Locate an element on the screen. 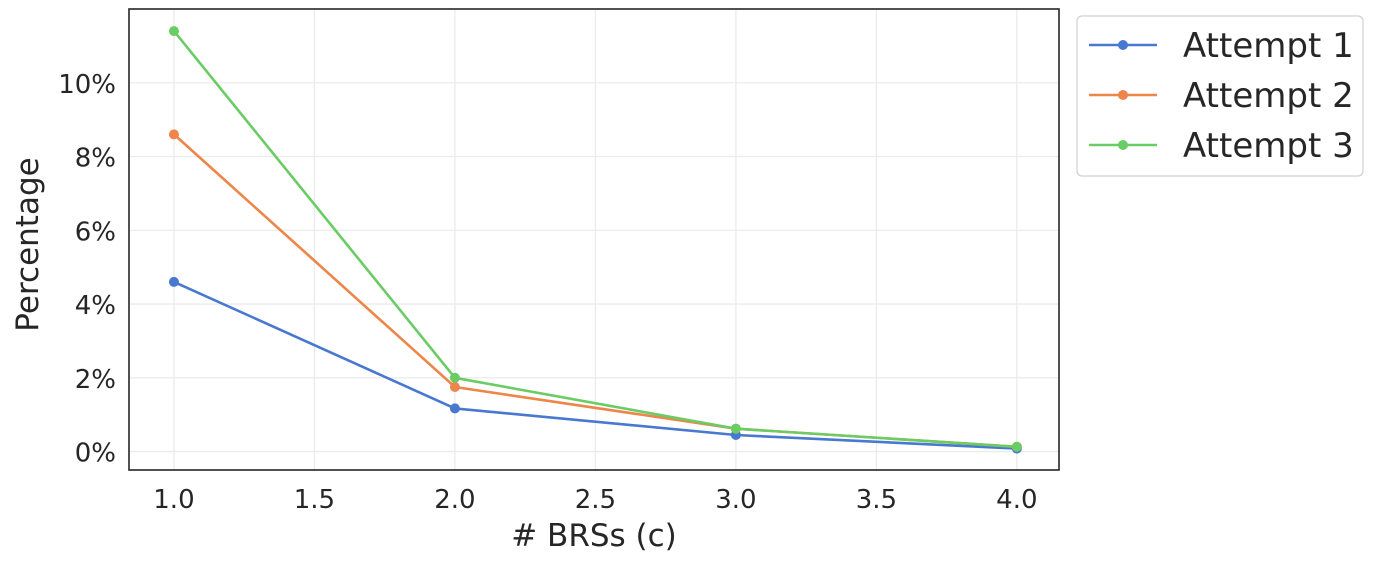 The image size is (1373, 562). y-axis-ticks: 0% 2% 4% 6% 8% 10% is located at coordinates (87, 269).